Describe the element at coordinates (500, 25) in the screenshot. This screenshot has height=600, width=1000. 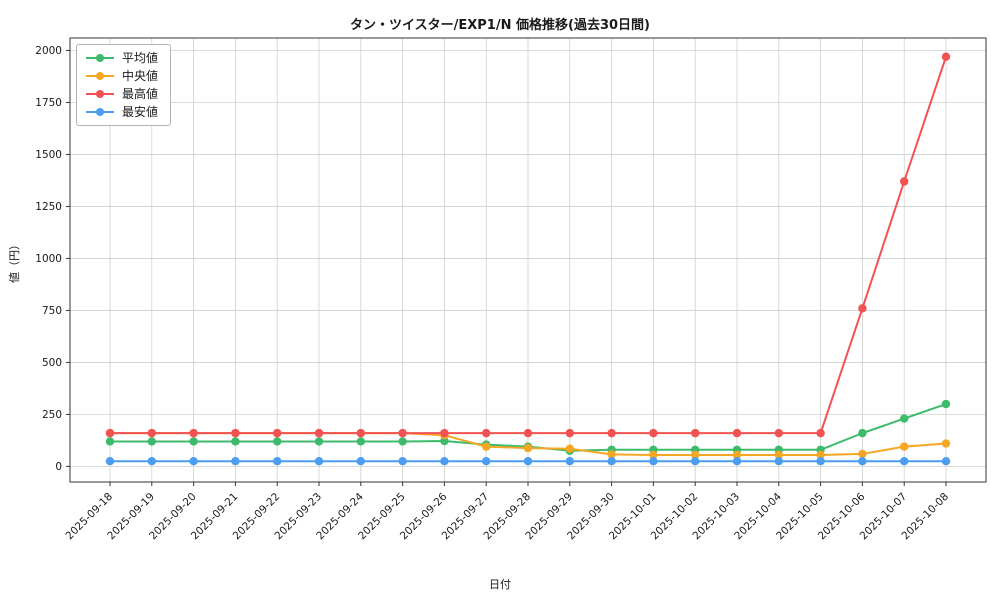
I see `chart-title: タン・ツイスター/EXP1/N 価格推移(過去30日間)` at that location.